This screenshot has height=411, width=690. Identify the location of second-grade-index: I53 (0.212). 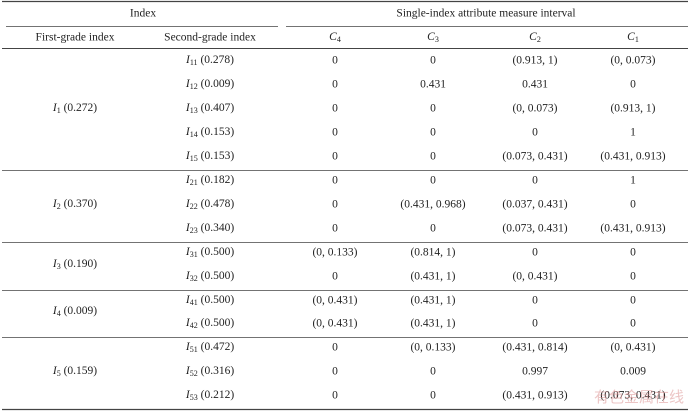
(210, 396).